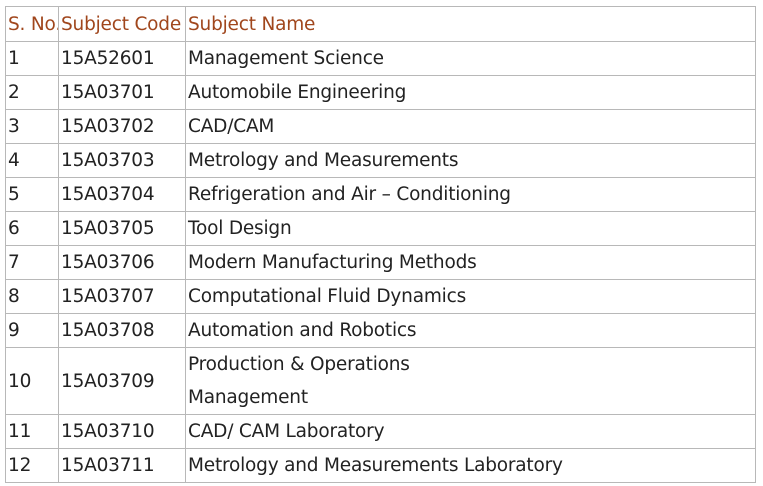 The width and height of the screenshot is (763, 486). I want to click on cell-subject-code: 15A03706, so click(122, 262).